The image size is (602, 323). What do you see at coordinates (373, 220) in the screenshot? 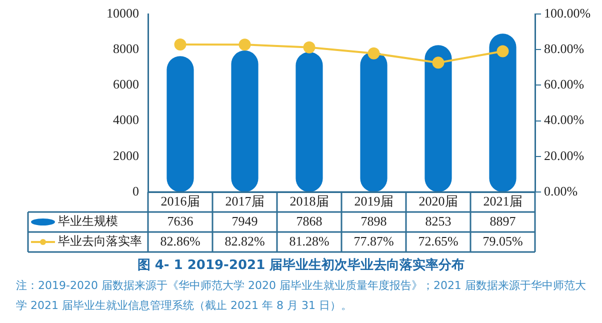
I see `data-label: 7898` at bounding box center [373, 220].